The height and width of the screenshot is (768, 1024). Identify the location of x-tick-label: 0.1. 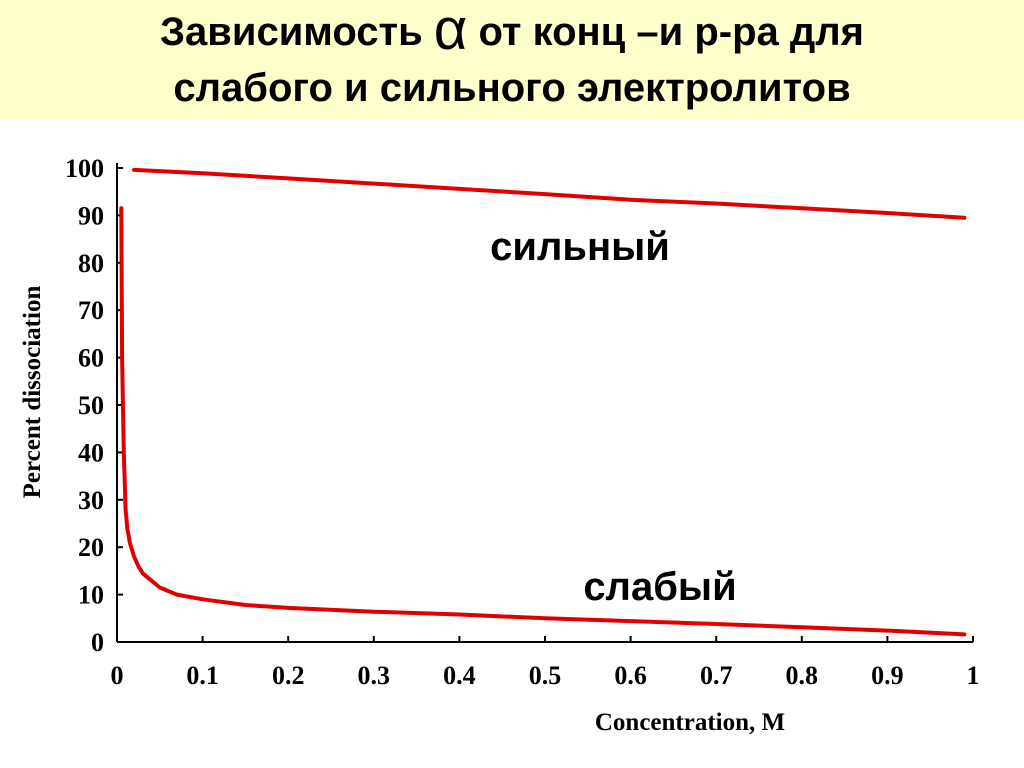
(202, 675).